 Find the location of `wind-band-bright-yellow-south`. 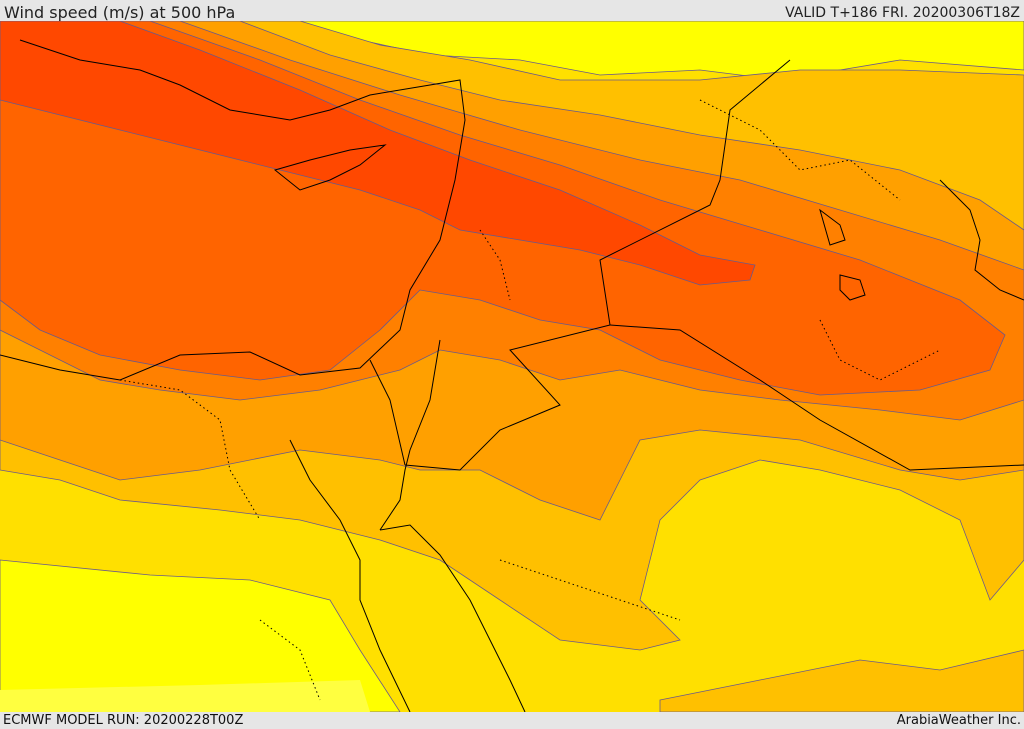

wind-band-bright-yellow-south is located at coordinates (200, 635).